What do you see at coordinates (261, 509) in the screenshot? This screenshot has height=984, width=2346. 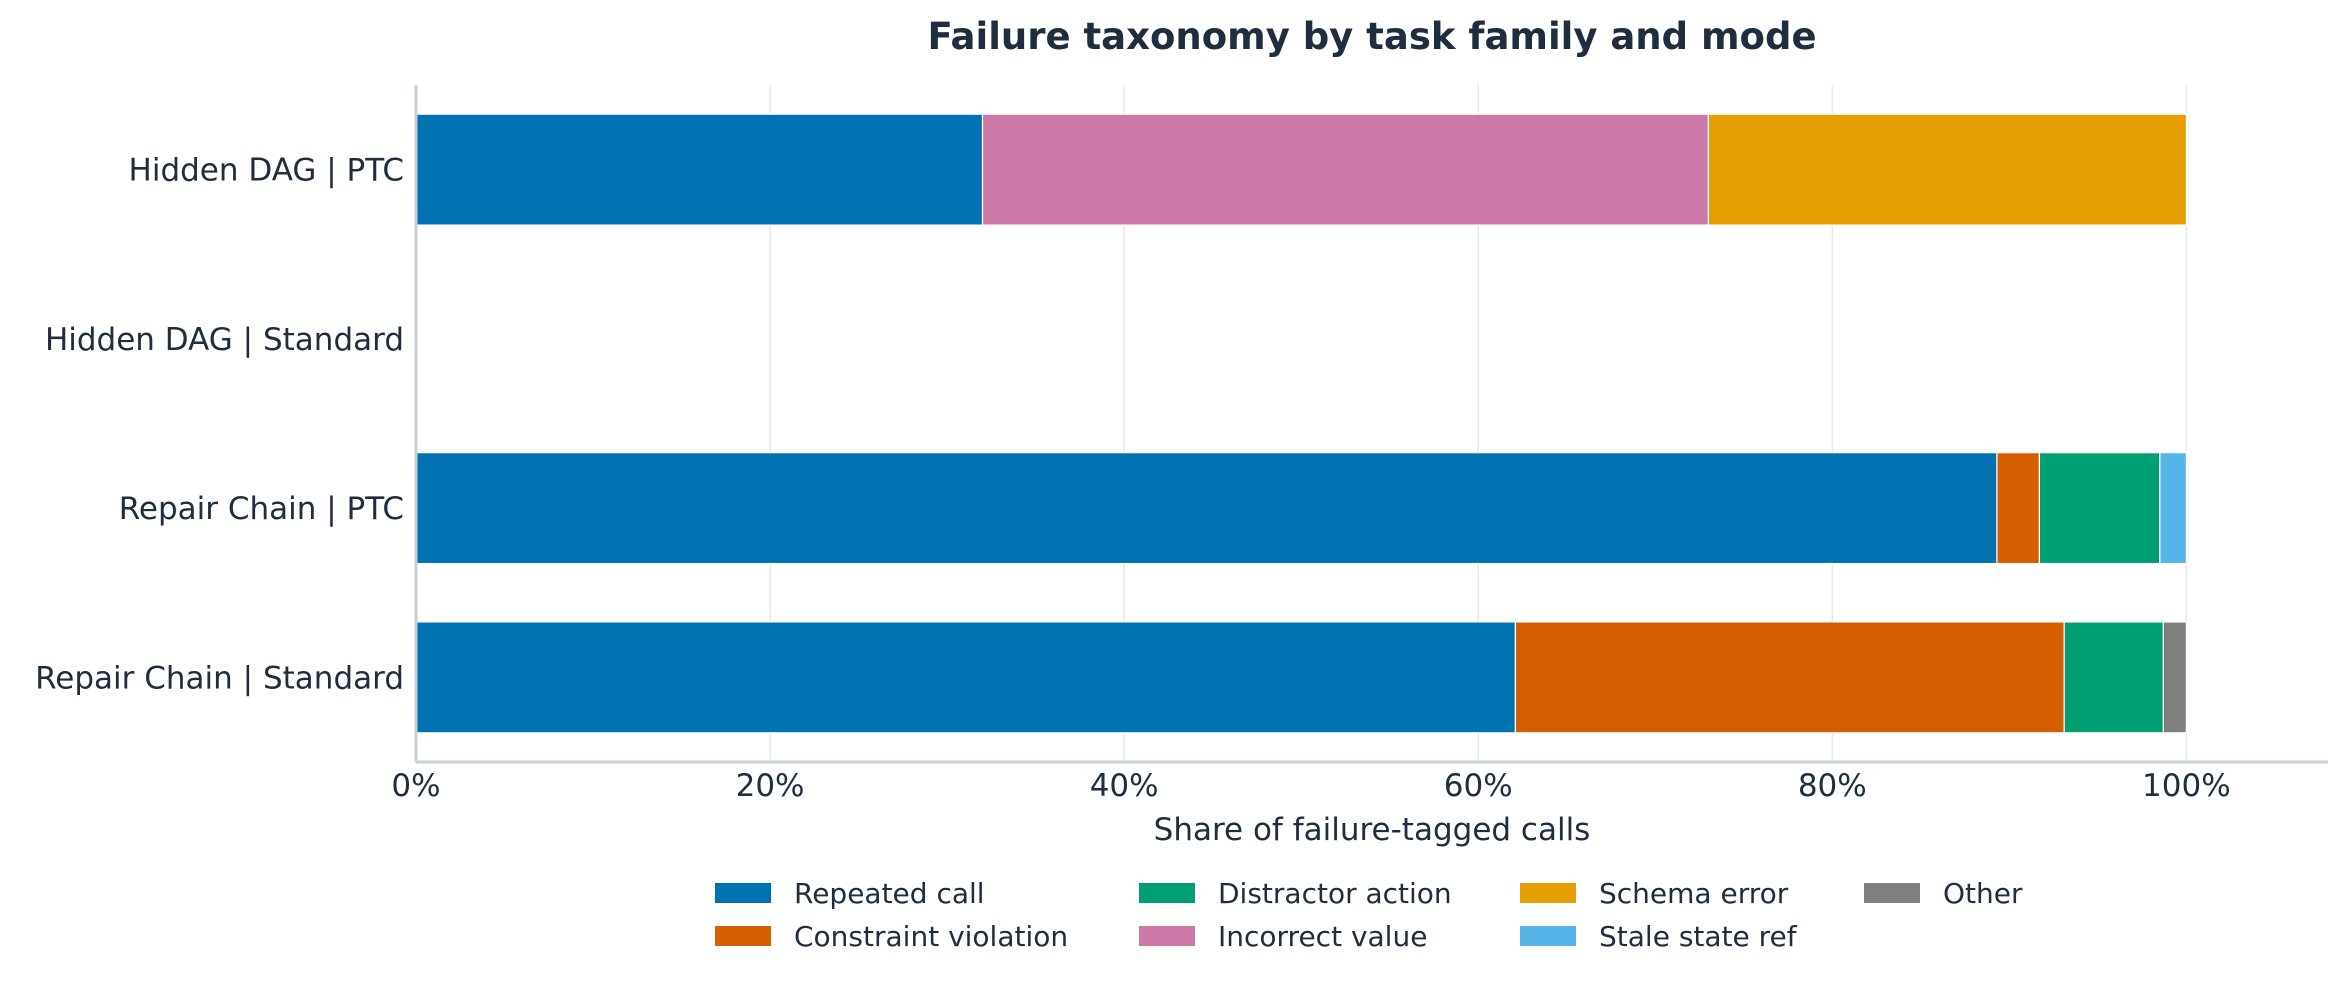 I see `y-tick-label: Repair Chain | PTC` at bounding box center [261, 509].